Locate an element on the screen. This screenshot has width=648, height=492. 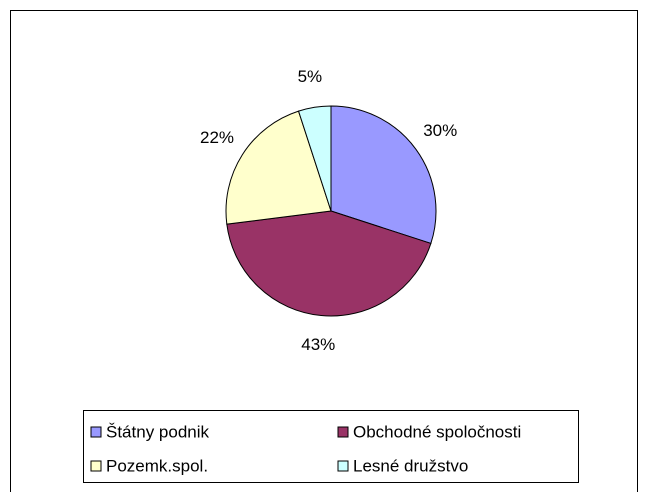
data-label: 5% is located at coordinates (310, 76).